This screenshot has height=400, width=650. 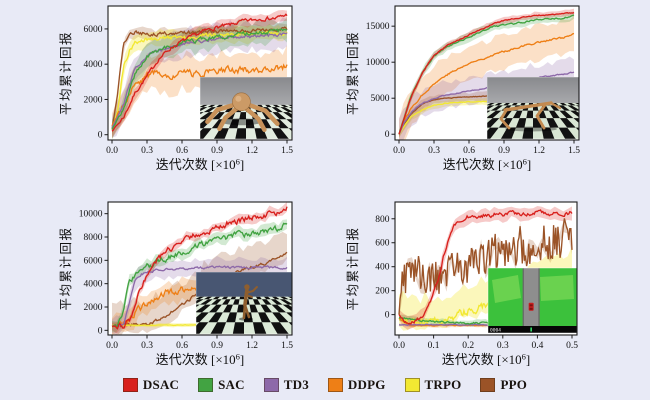 I want to click on inset-halfcheetah-robot-checkerboard, so click(x=533, y=108).